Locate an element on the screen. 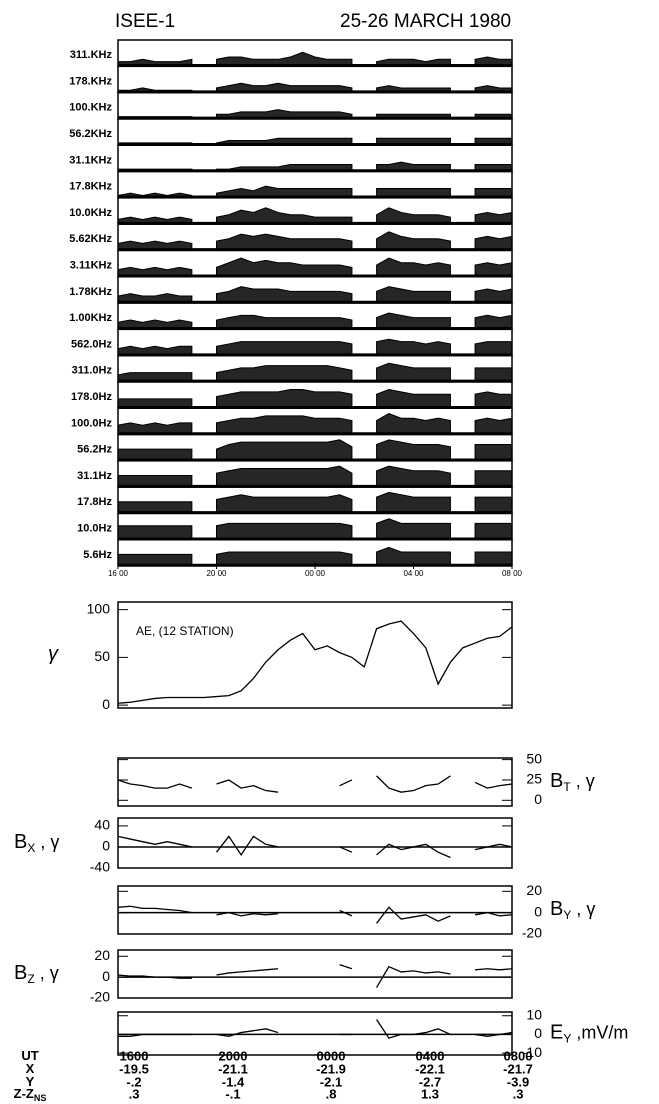 This screenshot has width=659, height=1104. panel-label: 100.KHz is located at coordinates (90, 108).